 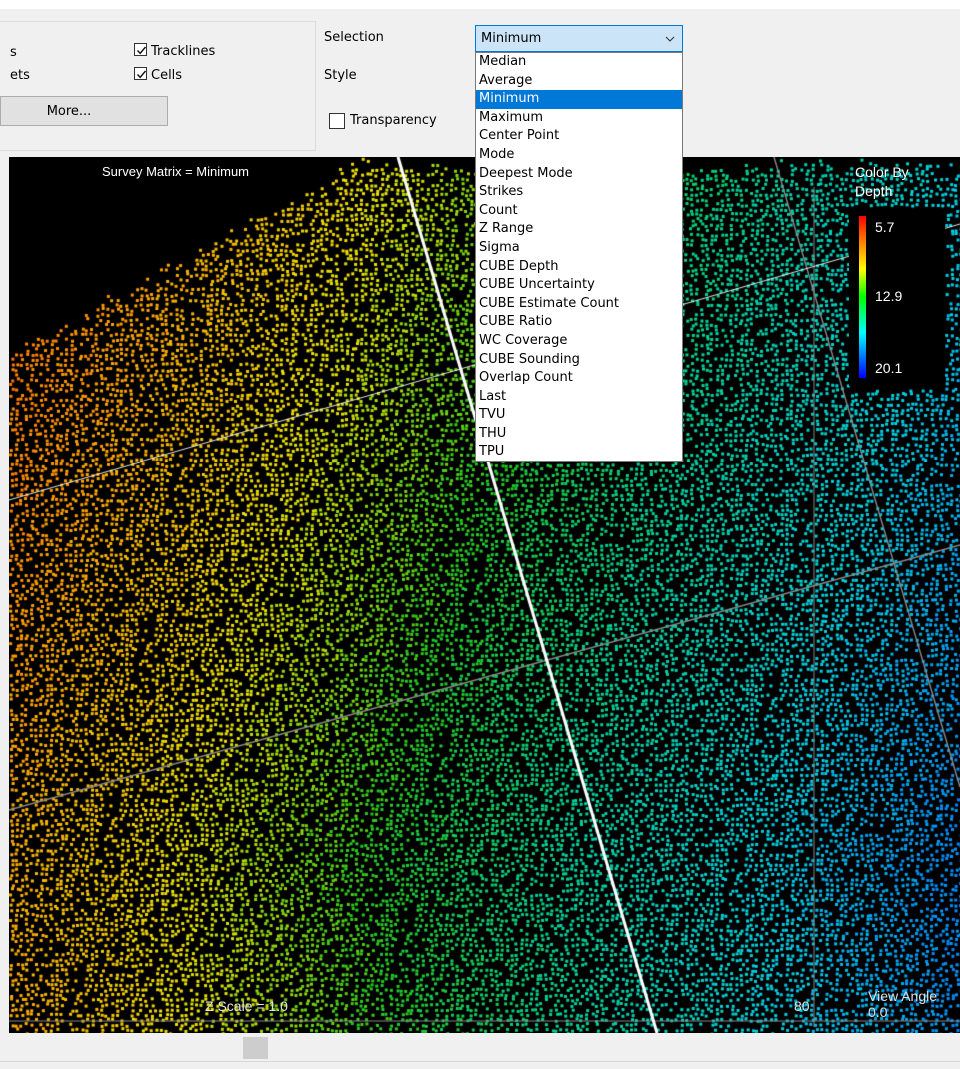 I want to click on selection-option: TVU, so click(x=492, y=415).